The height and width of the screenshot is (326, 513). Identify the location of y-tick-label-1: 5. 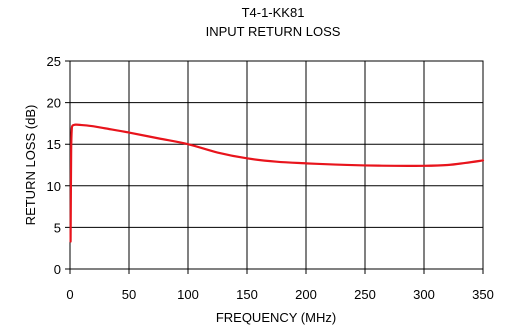
(57, 227).